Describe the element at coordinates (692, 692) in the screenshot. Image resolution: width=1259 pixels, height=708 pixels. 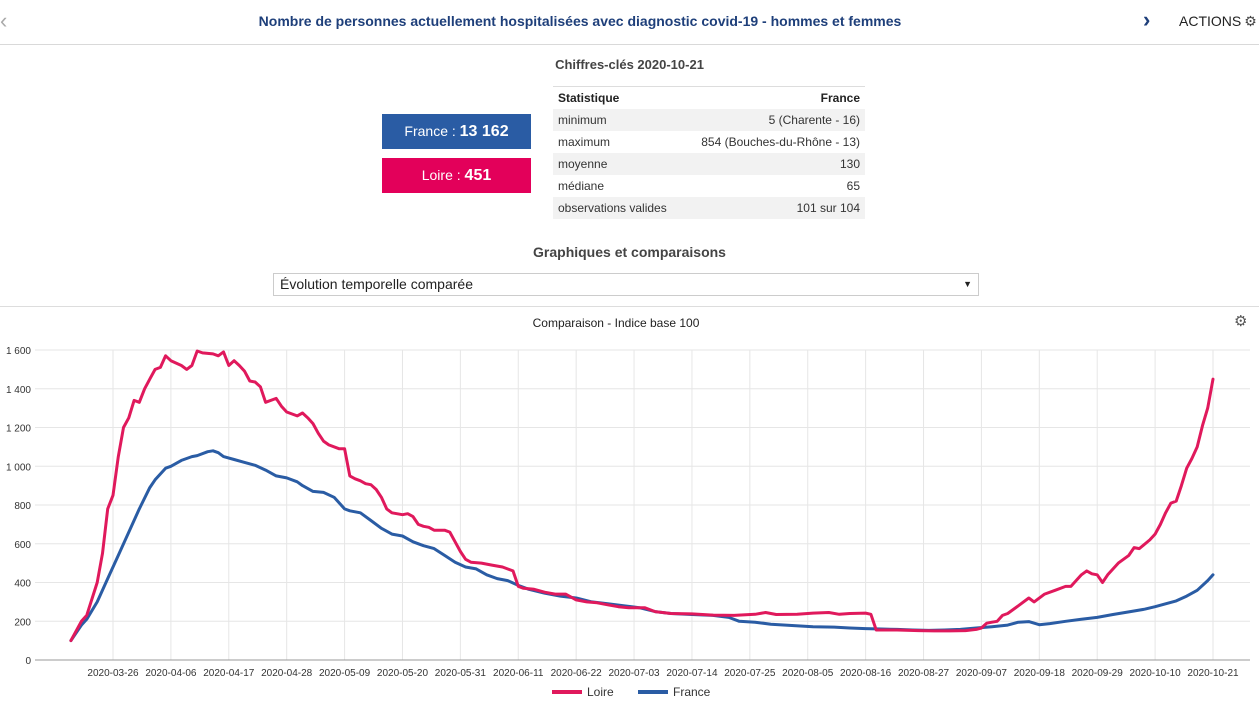
I see `legend-label: France` at that location.